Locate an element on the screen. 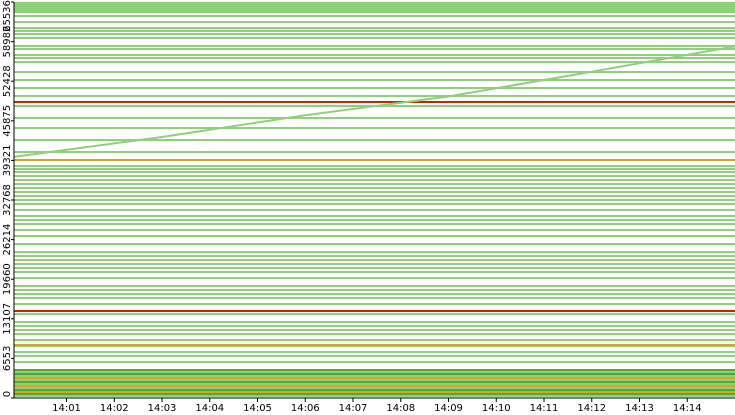 The width and height of the screenshot is (735, 415). y-tick-label: 19660 is located at coordinates (7, 279).